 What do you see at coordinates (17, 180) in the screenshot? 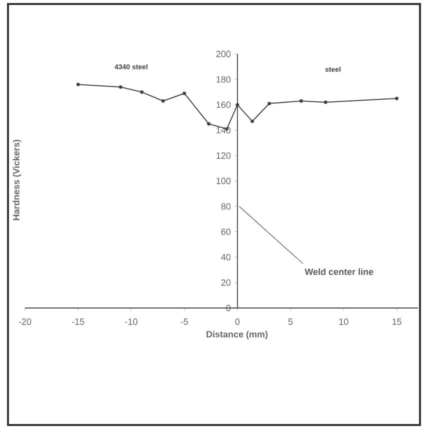
I see `y-axis-title: Hardness (Vickers)` at bounding box center [17, 180].